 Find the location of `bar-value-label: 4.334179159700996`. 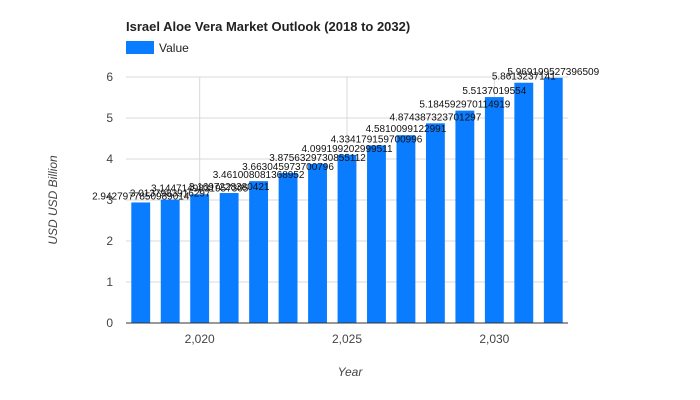

bar-value-label: 4.334179159700996 is located at coordinates (377, 139).